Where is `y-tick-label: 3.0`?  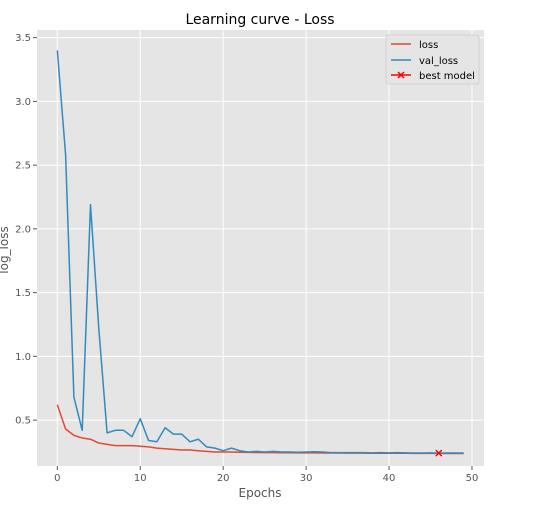
y-tick-label: 3.0 is located at coordinates (23, 102).